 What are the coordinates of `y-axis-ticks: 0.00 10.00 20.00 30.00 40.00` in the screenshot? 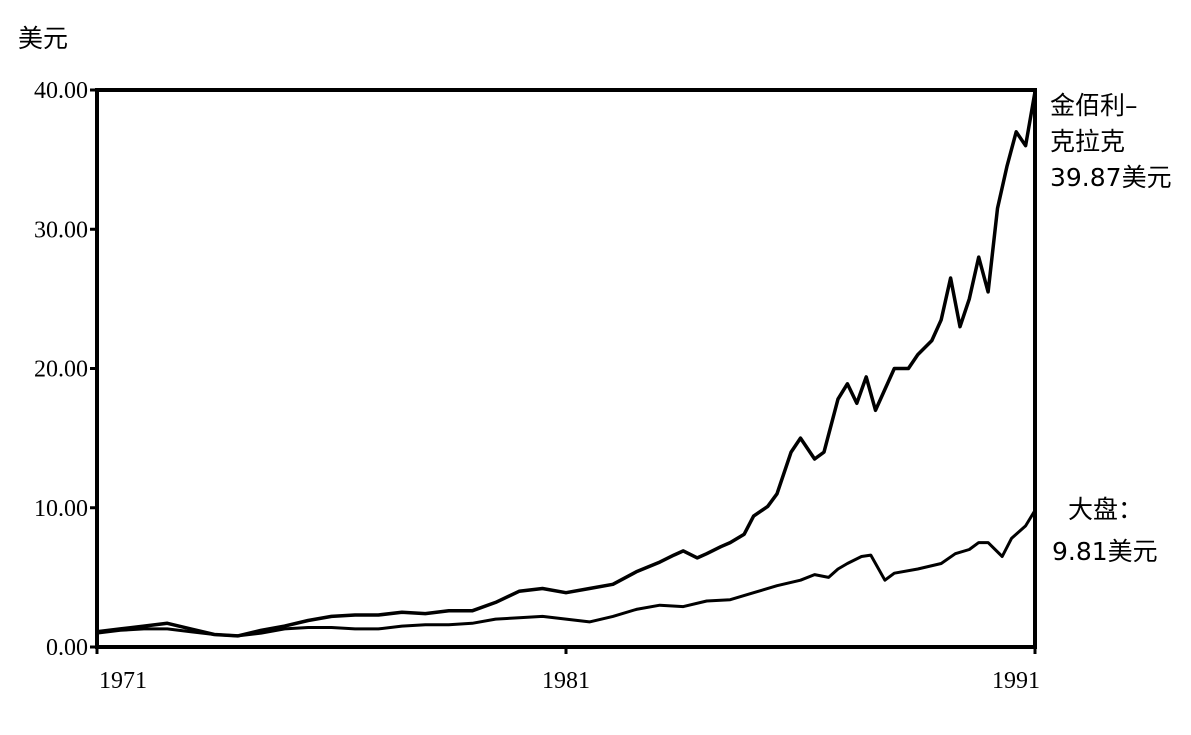 It's located at (65, 369).